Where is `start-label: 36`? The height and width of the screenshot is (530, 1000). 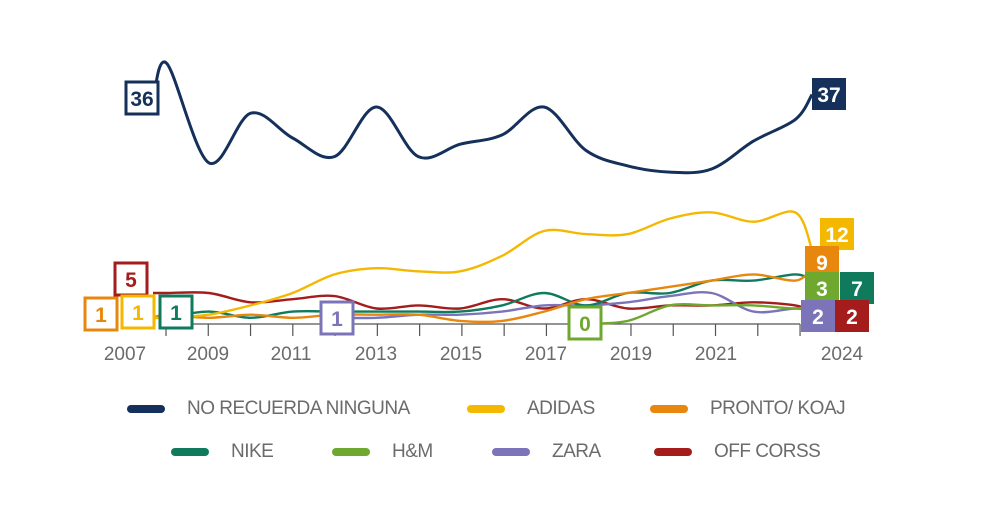 start-label: 36 is located at coordinates (141, 99).